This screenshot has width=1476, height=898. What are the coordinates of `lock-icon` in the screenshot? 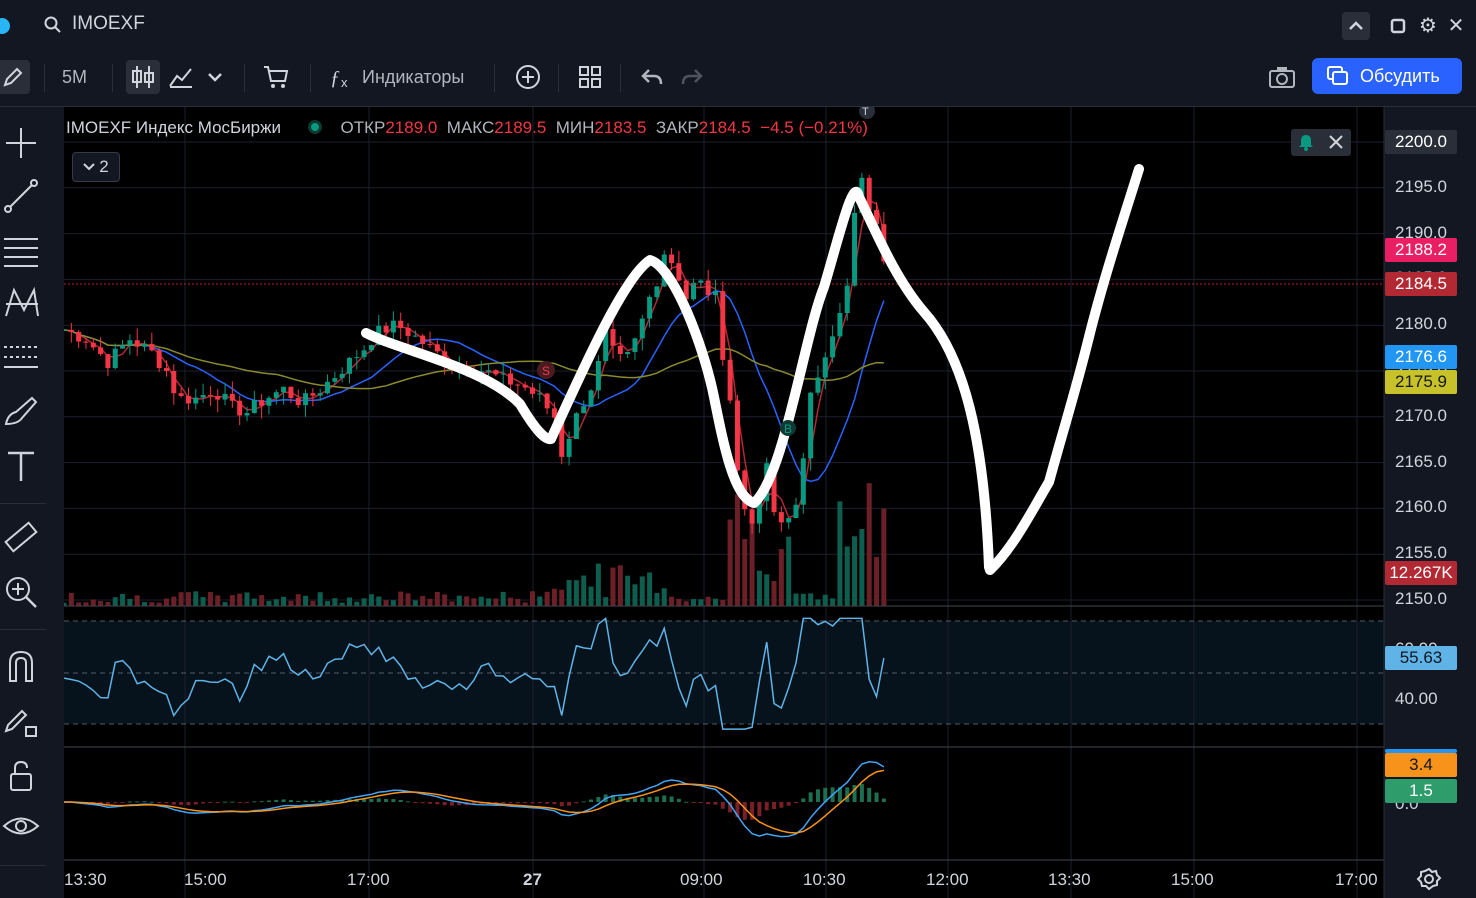 It's located at (21, 776).